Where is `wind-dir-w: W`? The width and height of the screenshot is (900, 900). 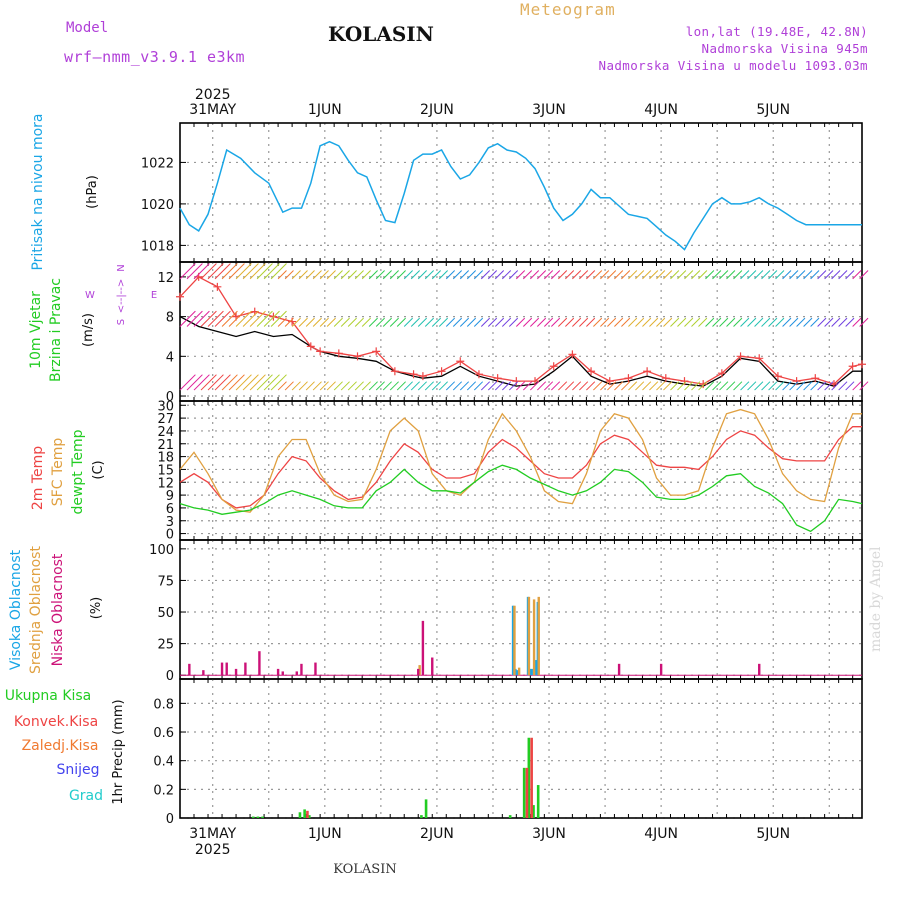 wind-dir-w: W is located at coordinates (90, 295).